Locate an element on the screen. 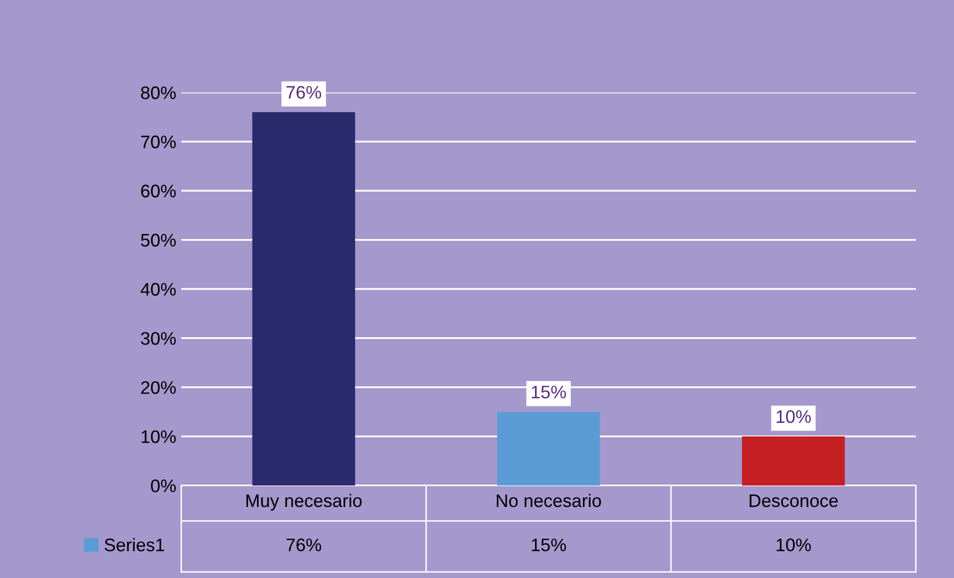  y-tick-label: 20% is located at coordinates (158, 387).